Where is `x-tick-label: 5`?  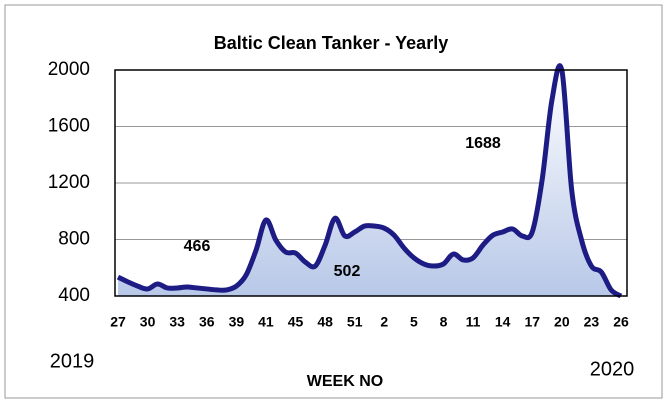
x-tick-label: 5 is located at coordinates (414, 322).